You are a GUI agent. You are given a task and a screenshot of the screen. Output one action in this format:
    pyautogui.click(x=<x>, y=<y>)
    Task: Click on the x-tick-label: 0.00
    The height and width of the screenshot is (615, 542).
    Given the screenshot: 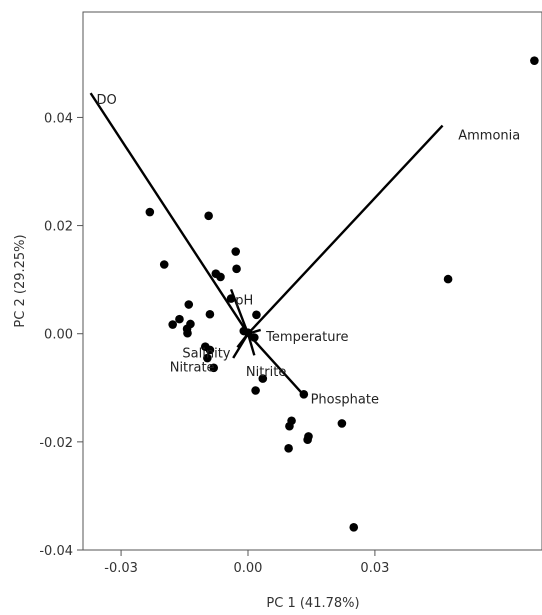 What is the action you would take?
    pyautogui.click(x=248, y=568)
    